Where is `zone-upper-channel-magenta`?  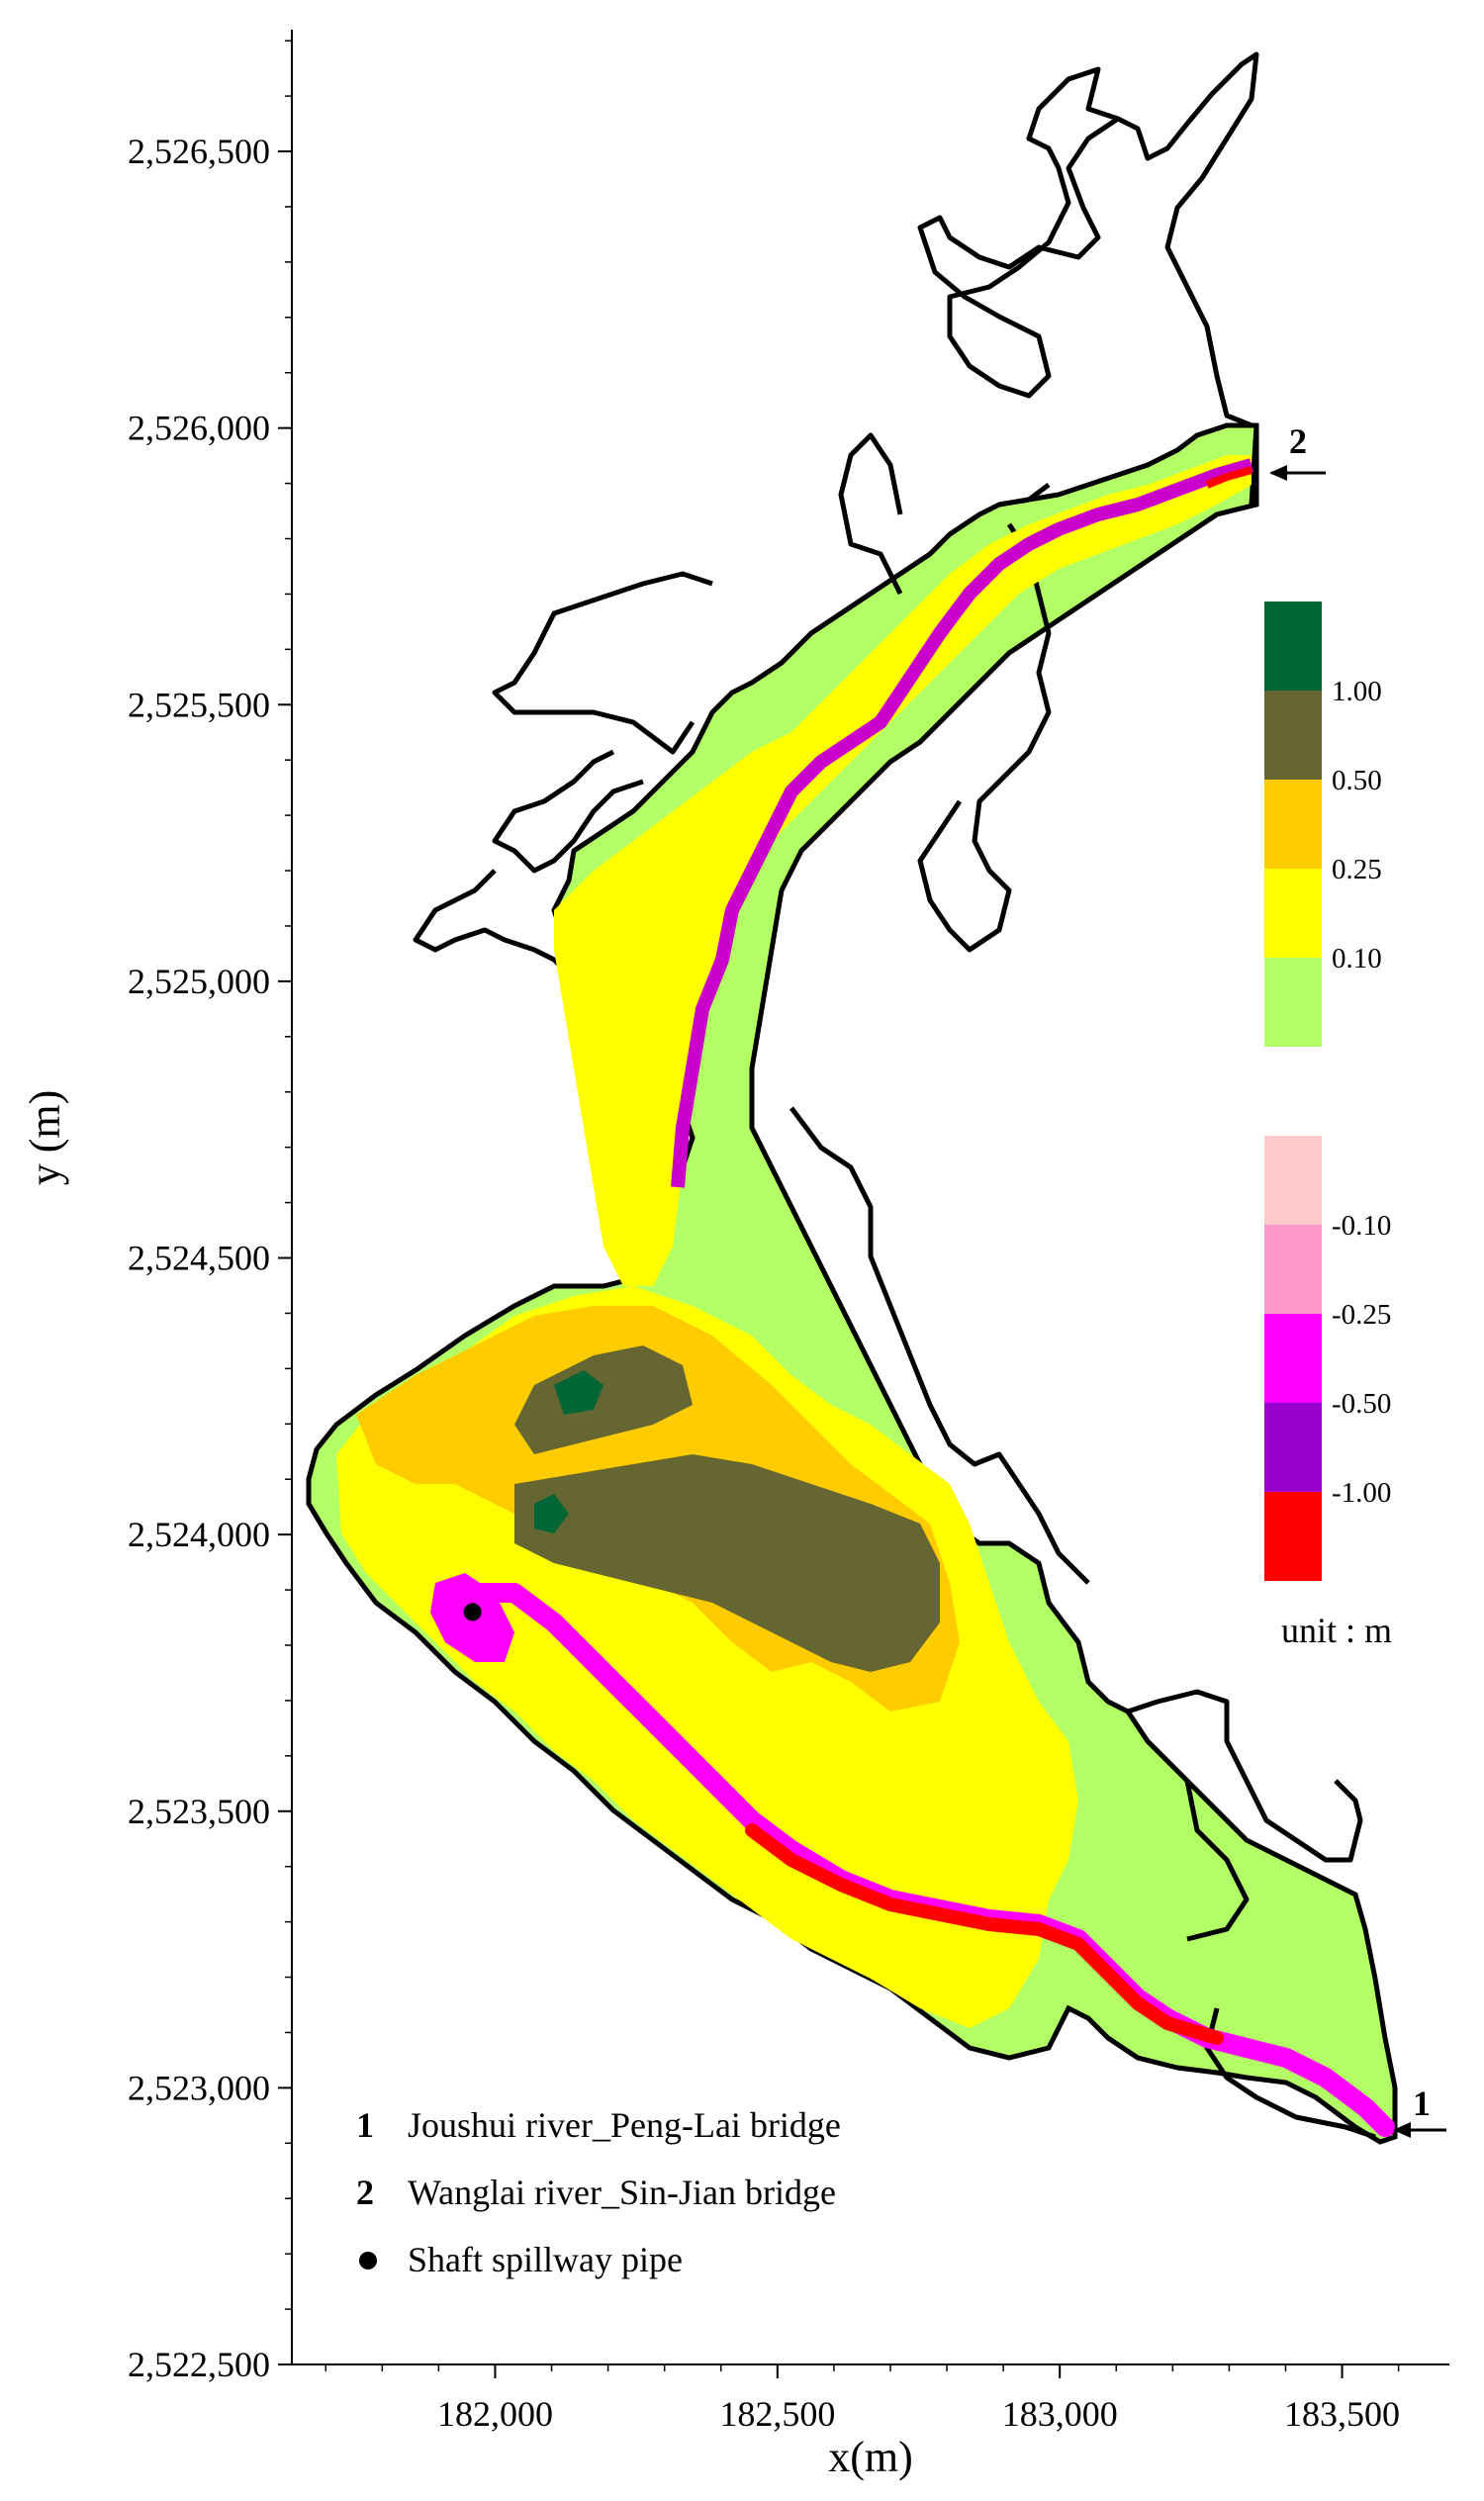
zone-upper-channel-magenta is located at coordinates (962, 823).